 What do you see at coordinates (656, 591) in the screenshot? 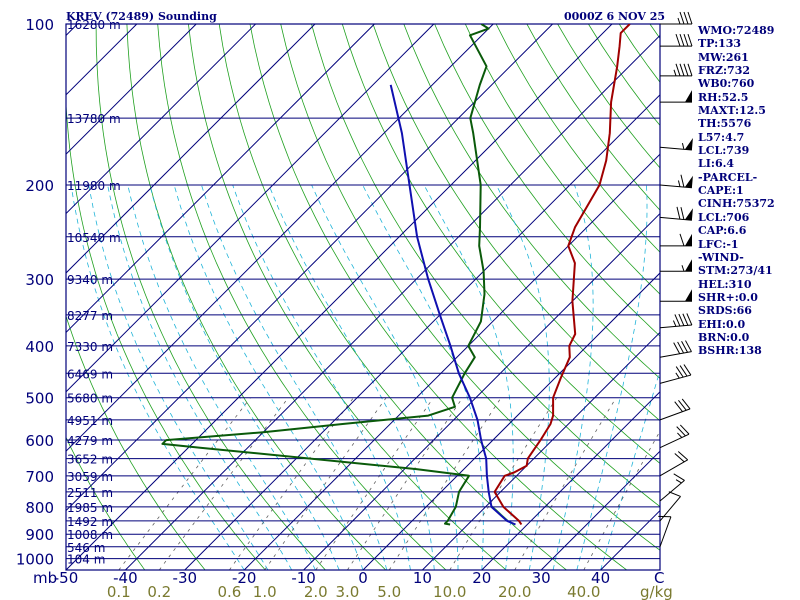
I see `mixing-ratio-unit-label: g/kg` at bounding box center [656, 591].